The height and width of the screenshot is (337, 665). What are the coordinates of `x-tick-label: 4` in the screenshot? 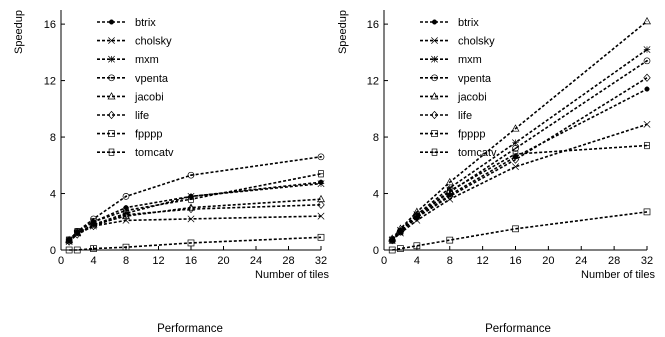 It's located at (417, 261).